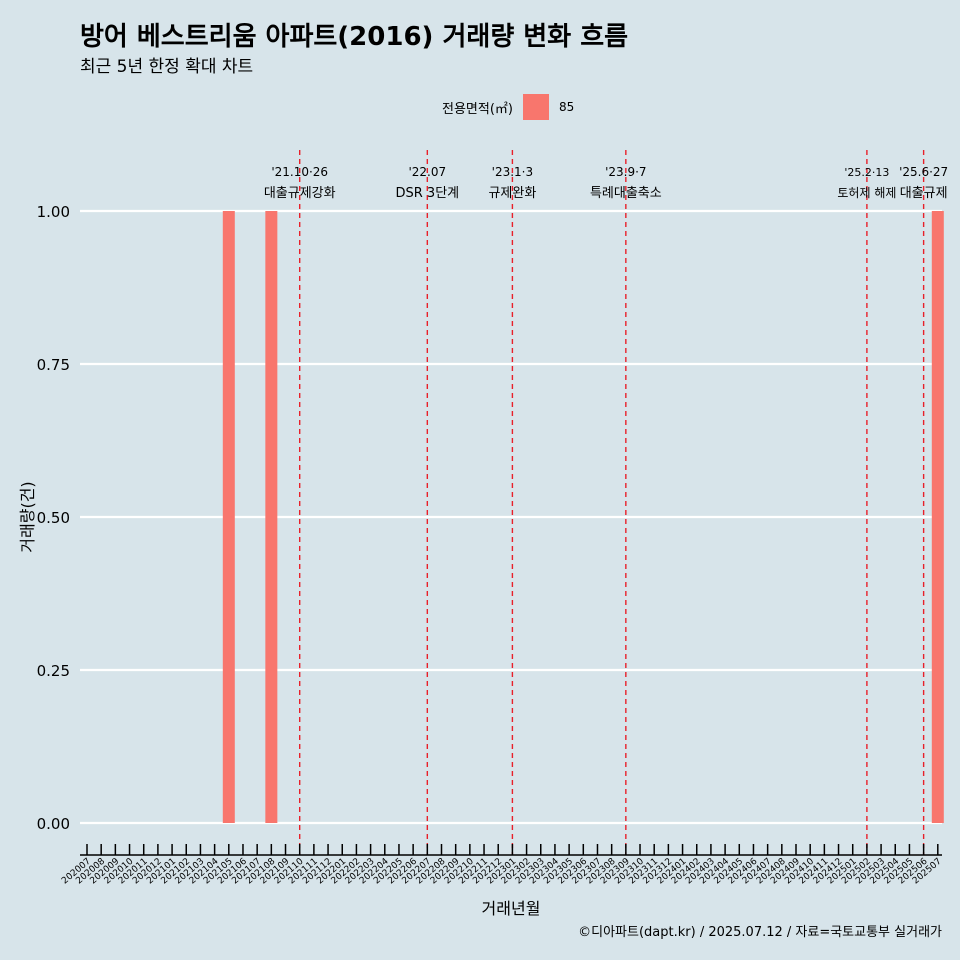  What do you see at coordinates (300, 193) in the screenshot?
I see `annotation-label: 대출규제강화` at bounding box center [300, 193].